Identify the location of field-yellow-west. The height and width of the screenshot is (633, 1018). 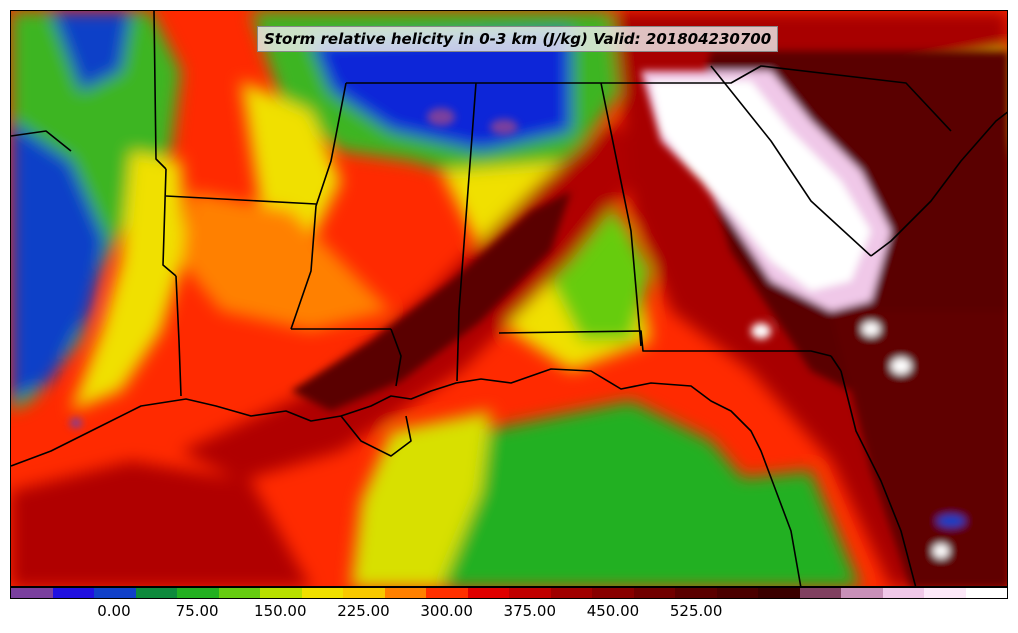
(128, 281).